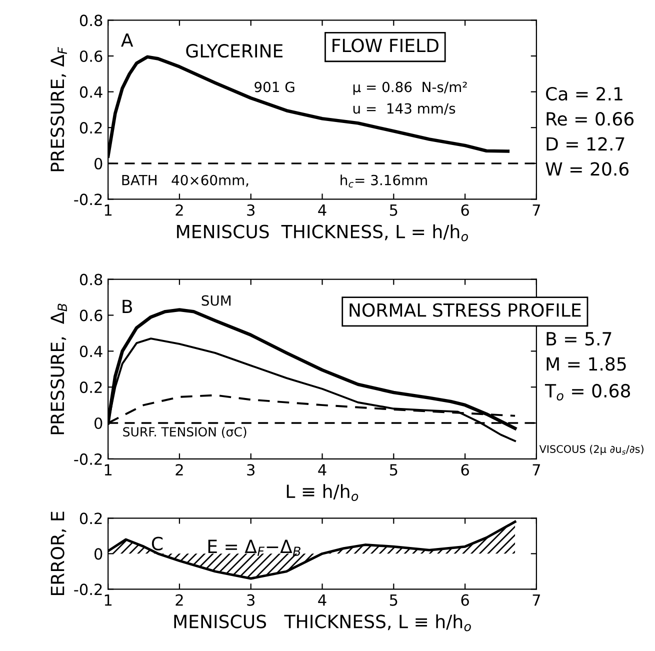 This screenshot has height=651, width=655. Describe the element at coordinates (322, 623) in the screenshot. I see `x-axis-title: MENISCUS THICKNESS, L ≡ h/h$_{o}$` at that location.